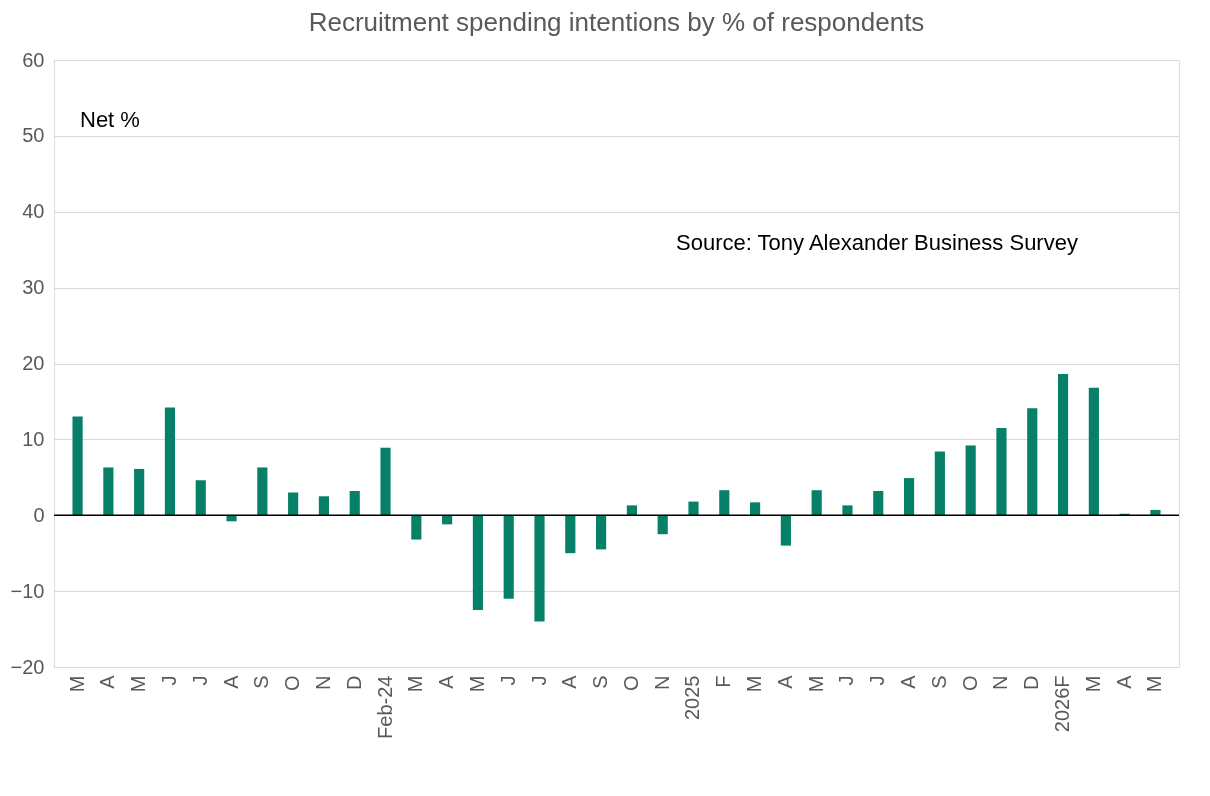  I want to click on y-tick-label: 0, so click(39, 514).